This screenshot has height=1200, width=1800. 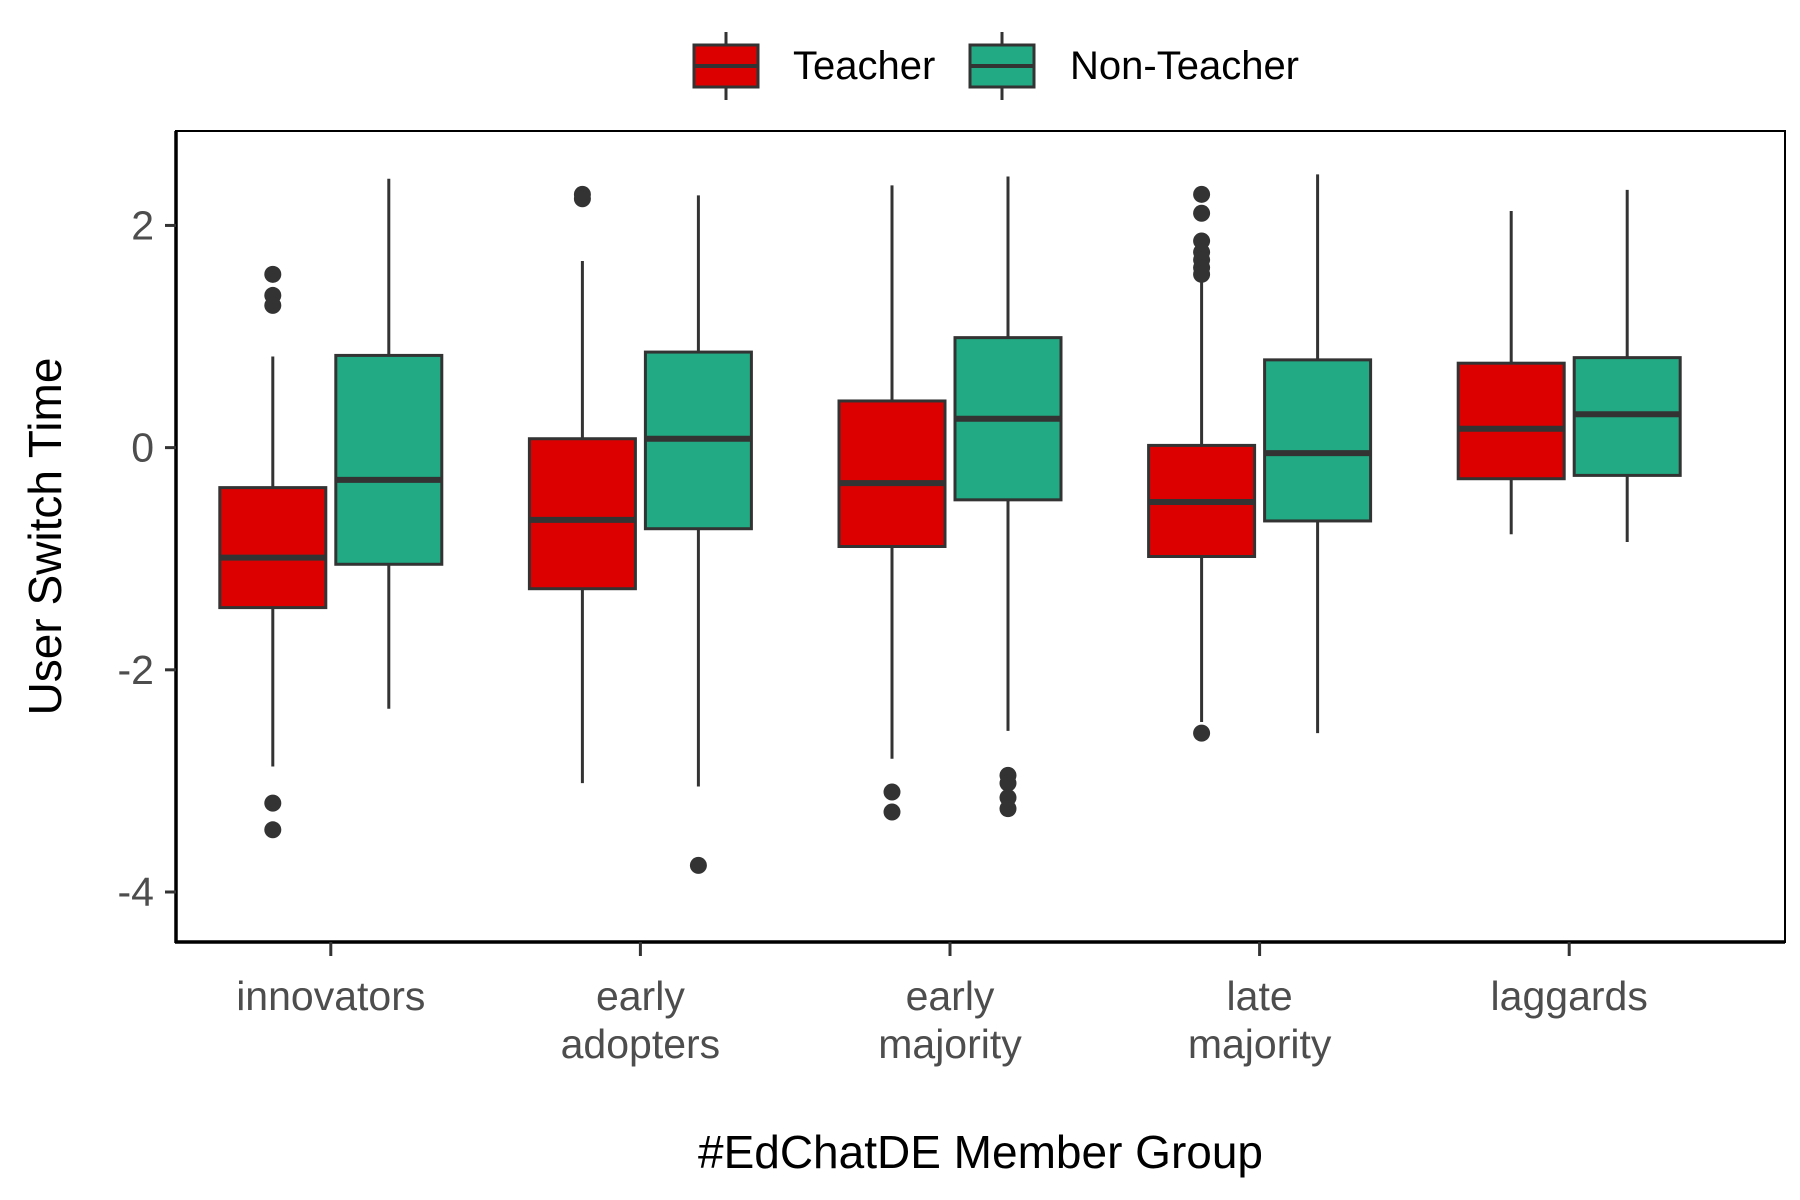 What do you see at coordinates (950, 1020) in the screenshot?
I see `x-tick-label-early-majority: early majority` at bounding box center [950, 1020].